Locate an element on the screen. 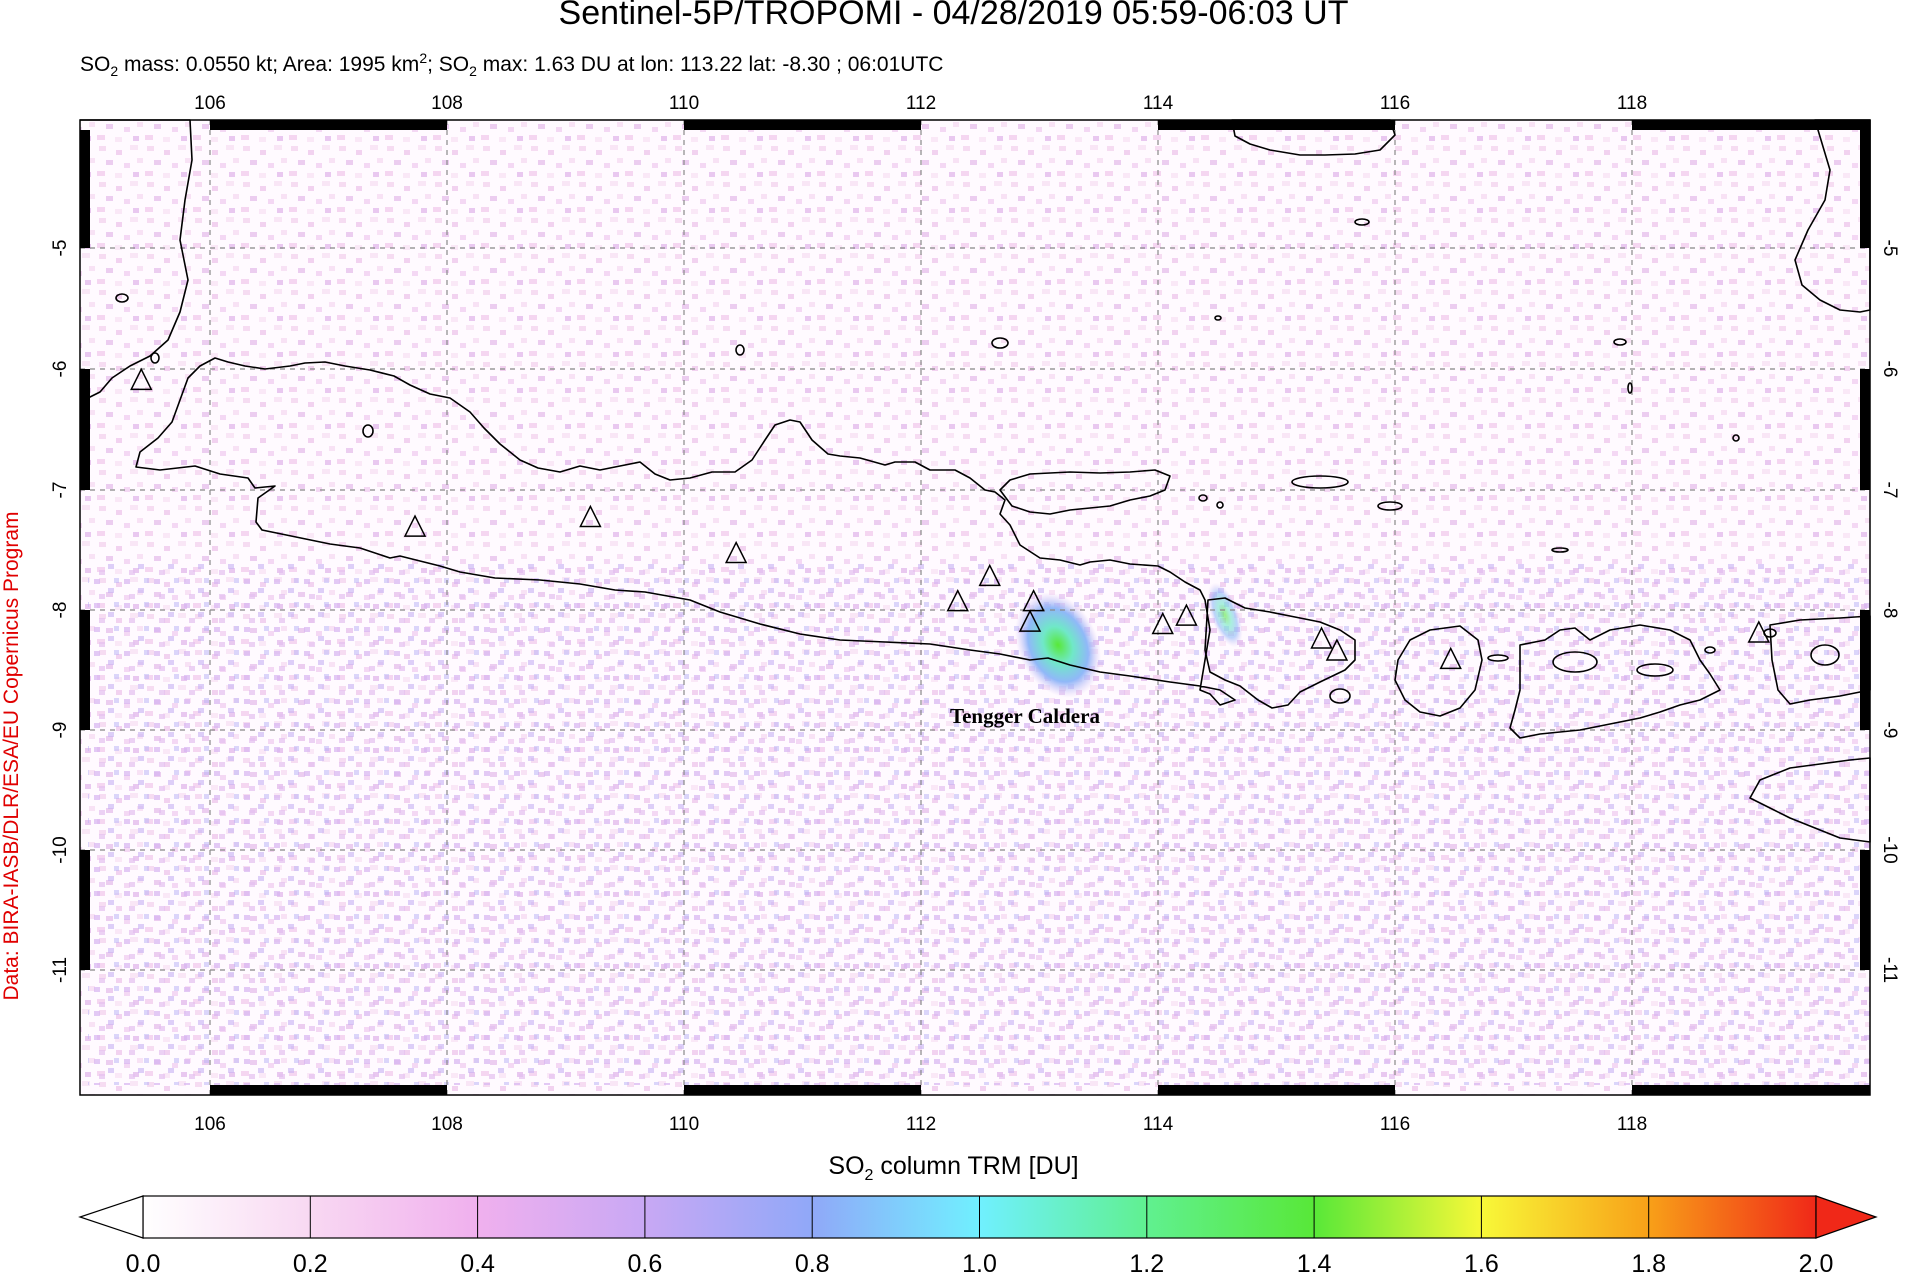  lon-tick-bottom: 114 is located at coordinates (1158, 1124).